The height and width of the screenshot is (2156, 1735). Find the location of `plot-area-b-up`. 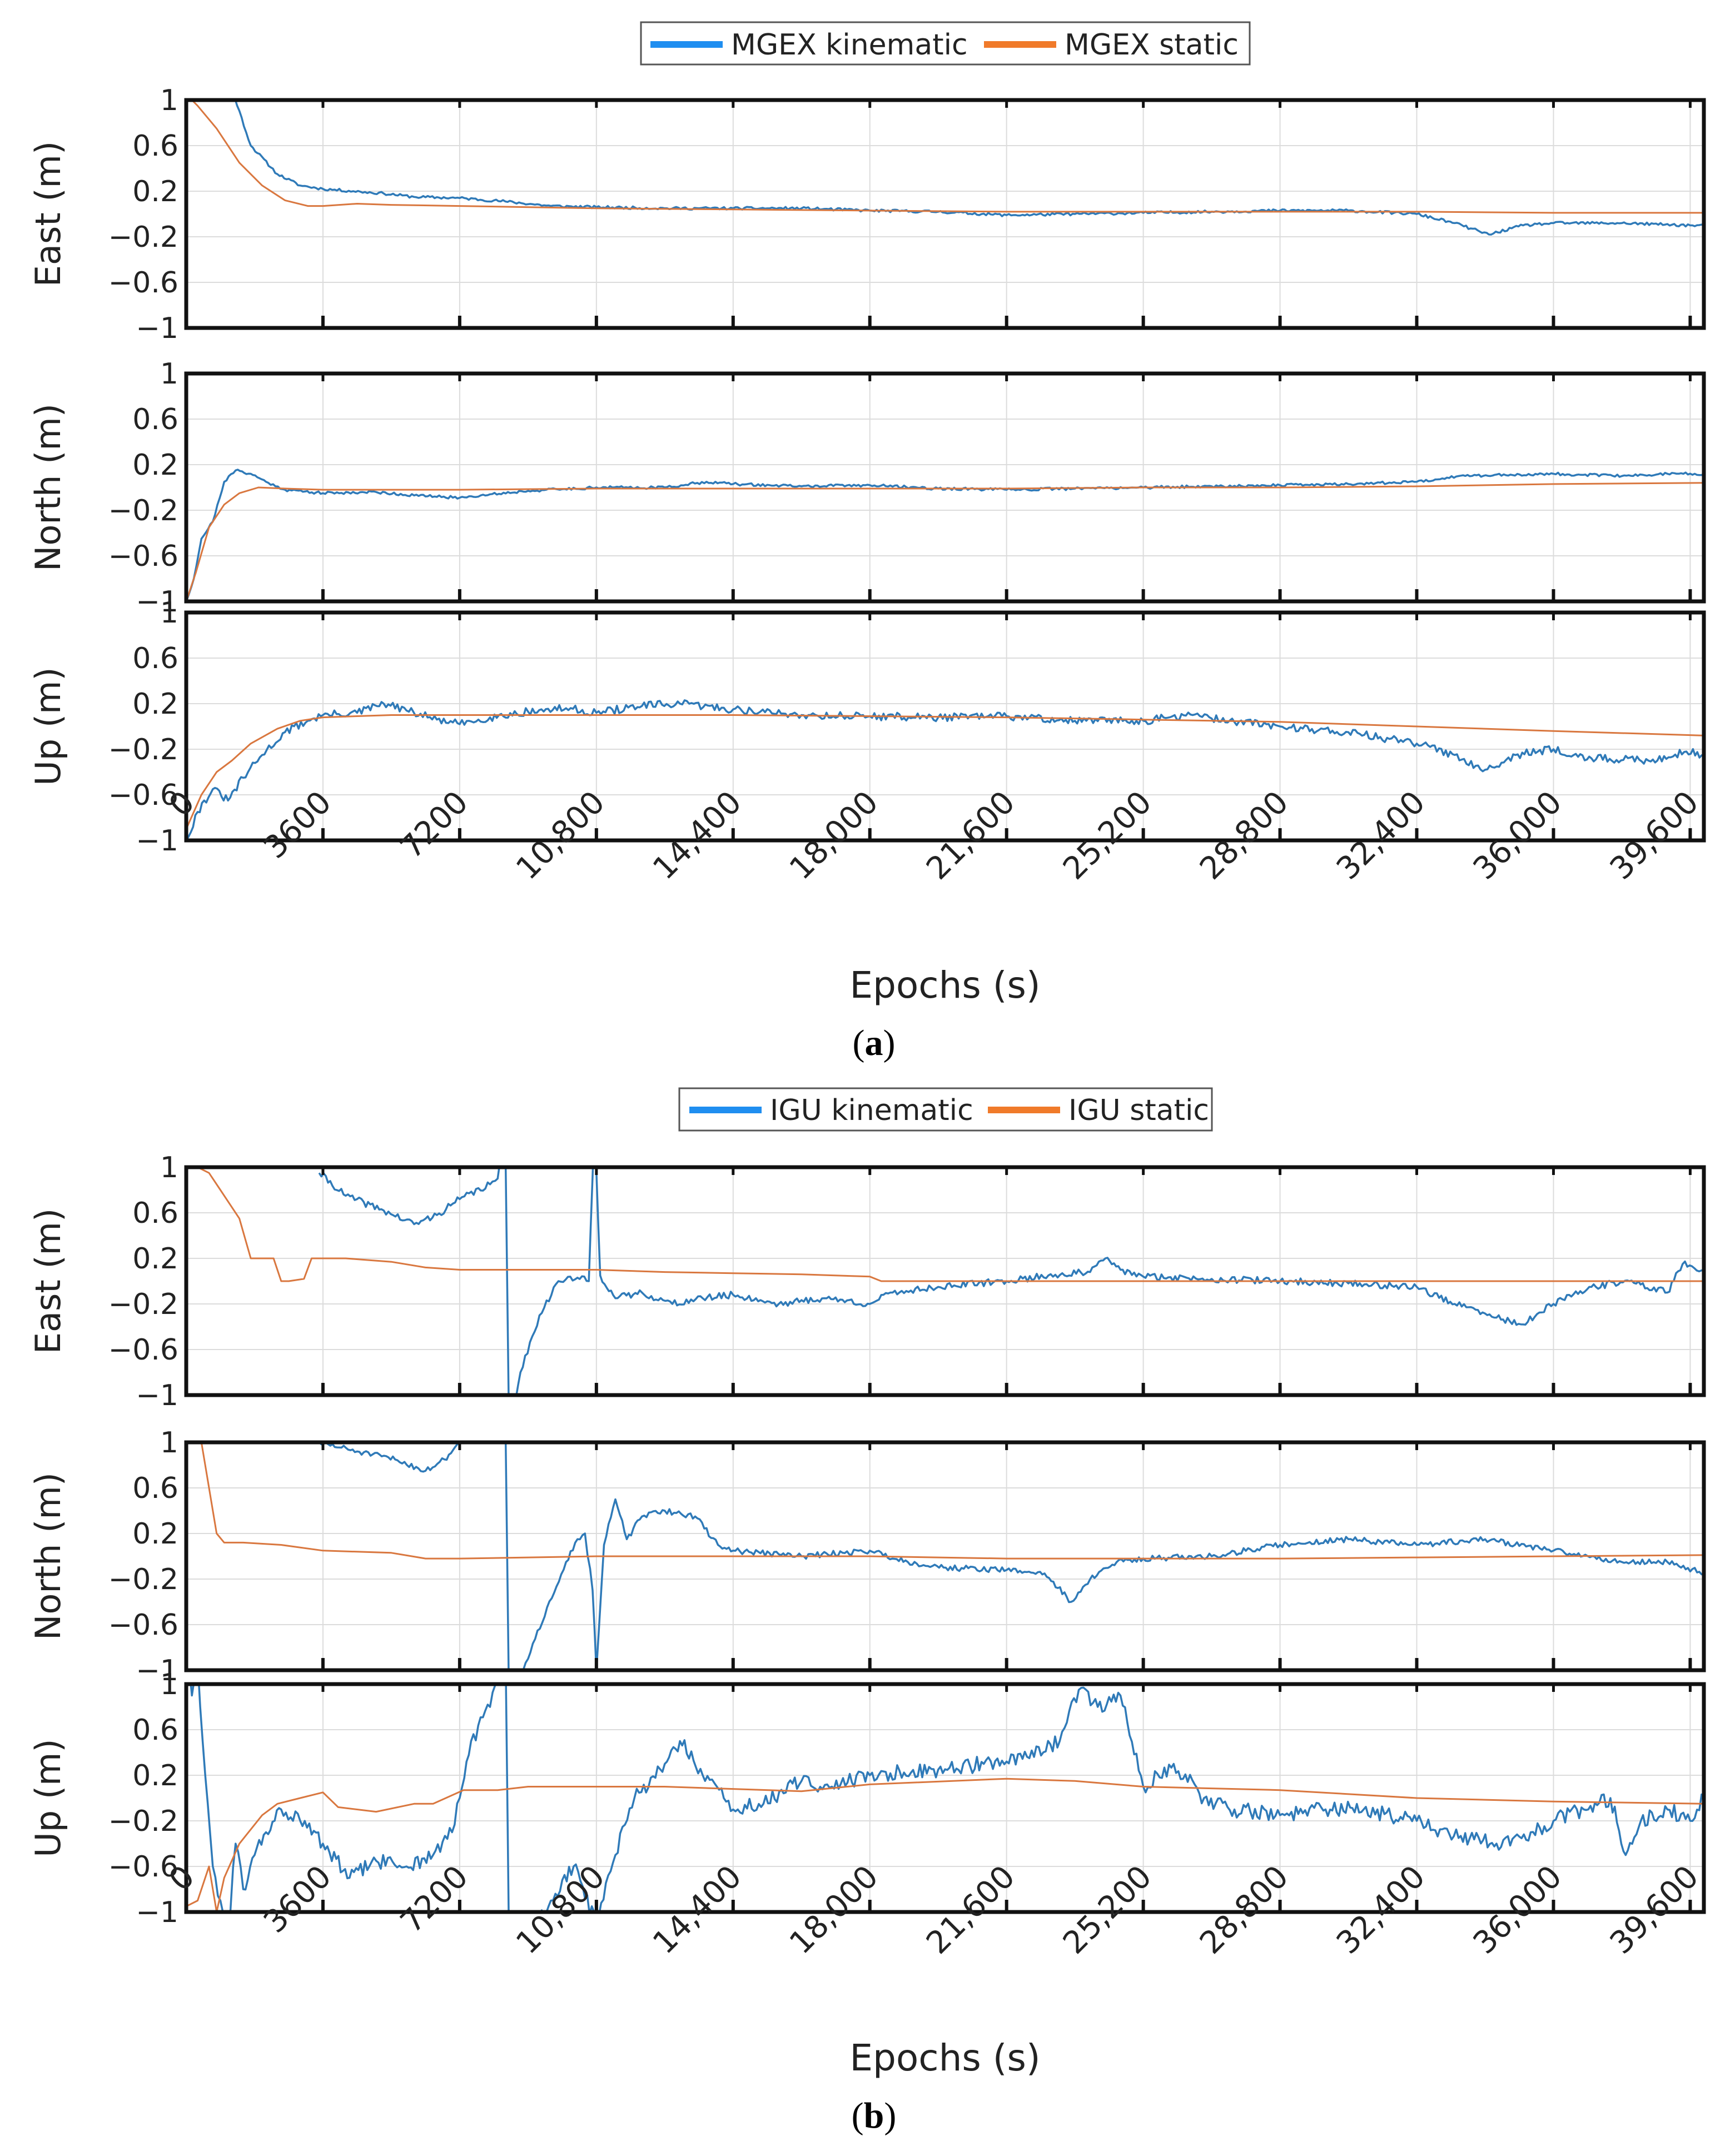

plot-area-b-up is located at coordinates (945, 1798).